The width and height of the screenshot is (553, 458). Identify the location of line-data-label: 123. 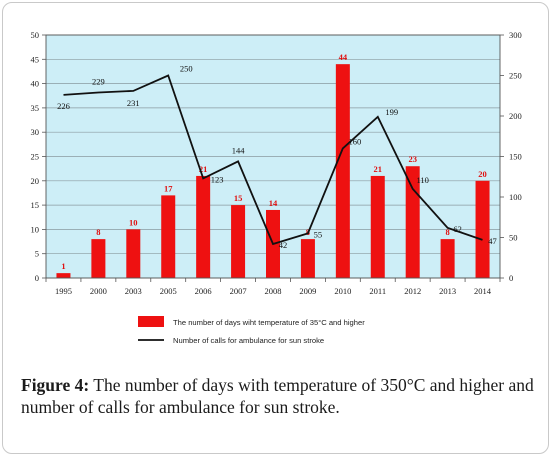
(217, 179).